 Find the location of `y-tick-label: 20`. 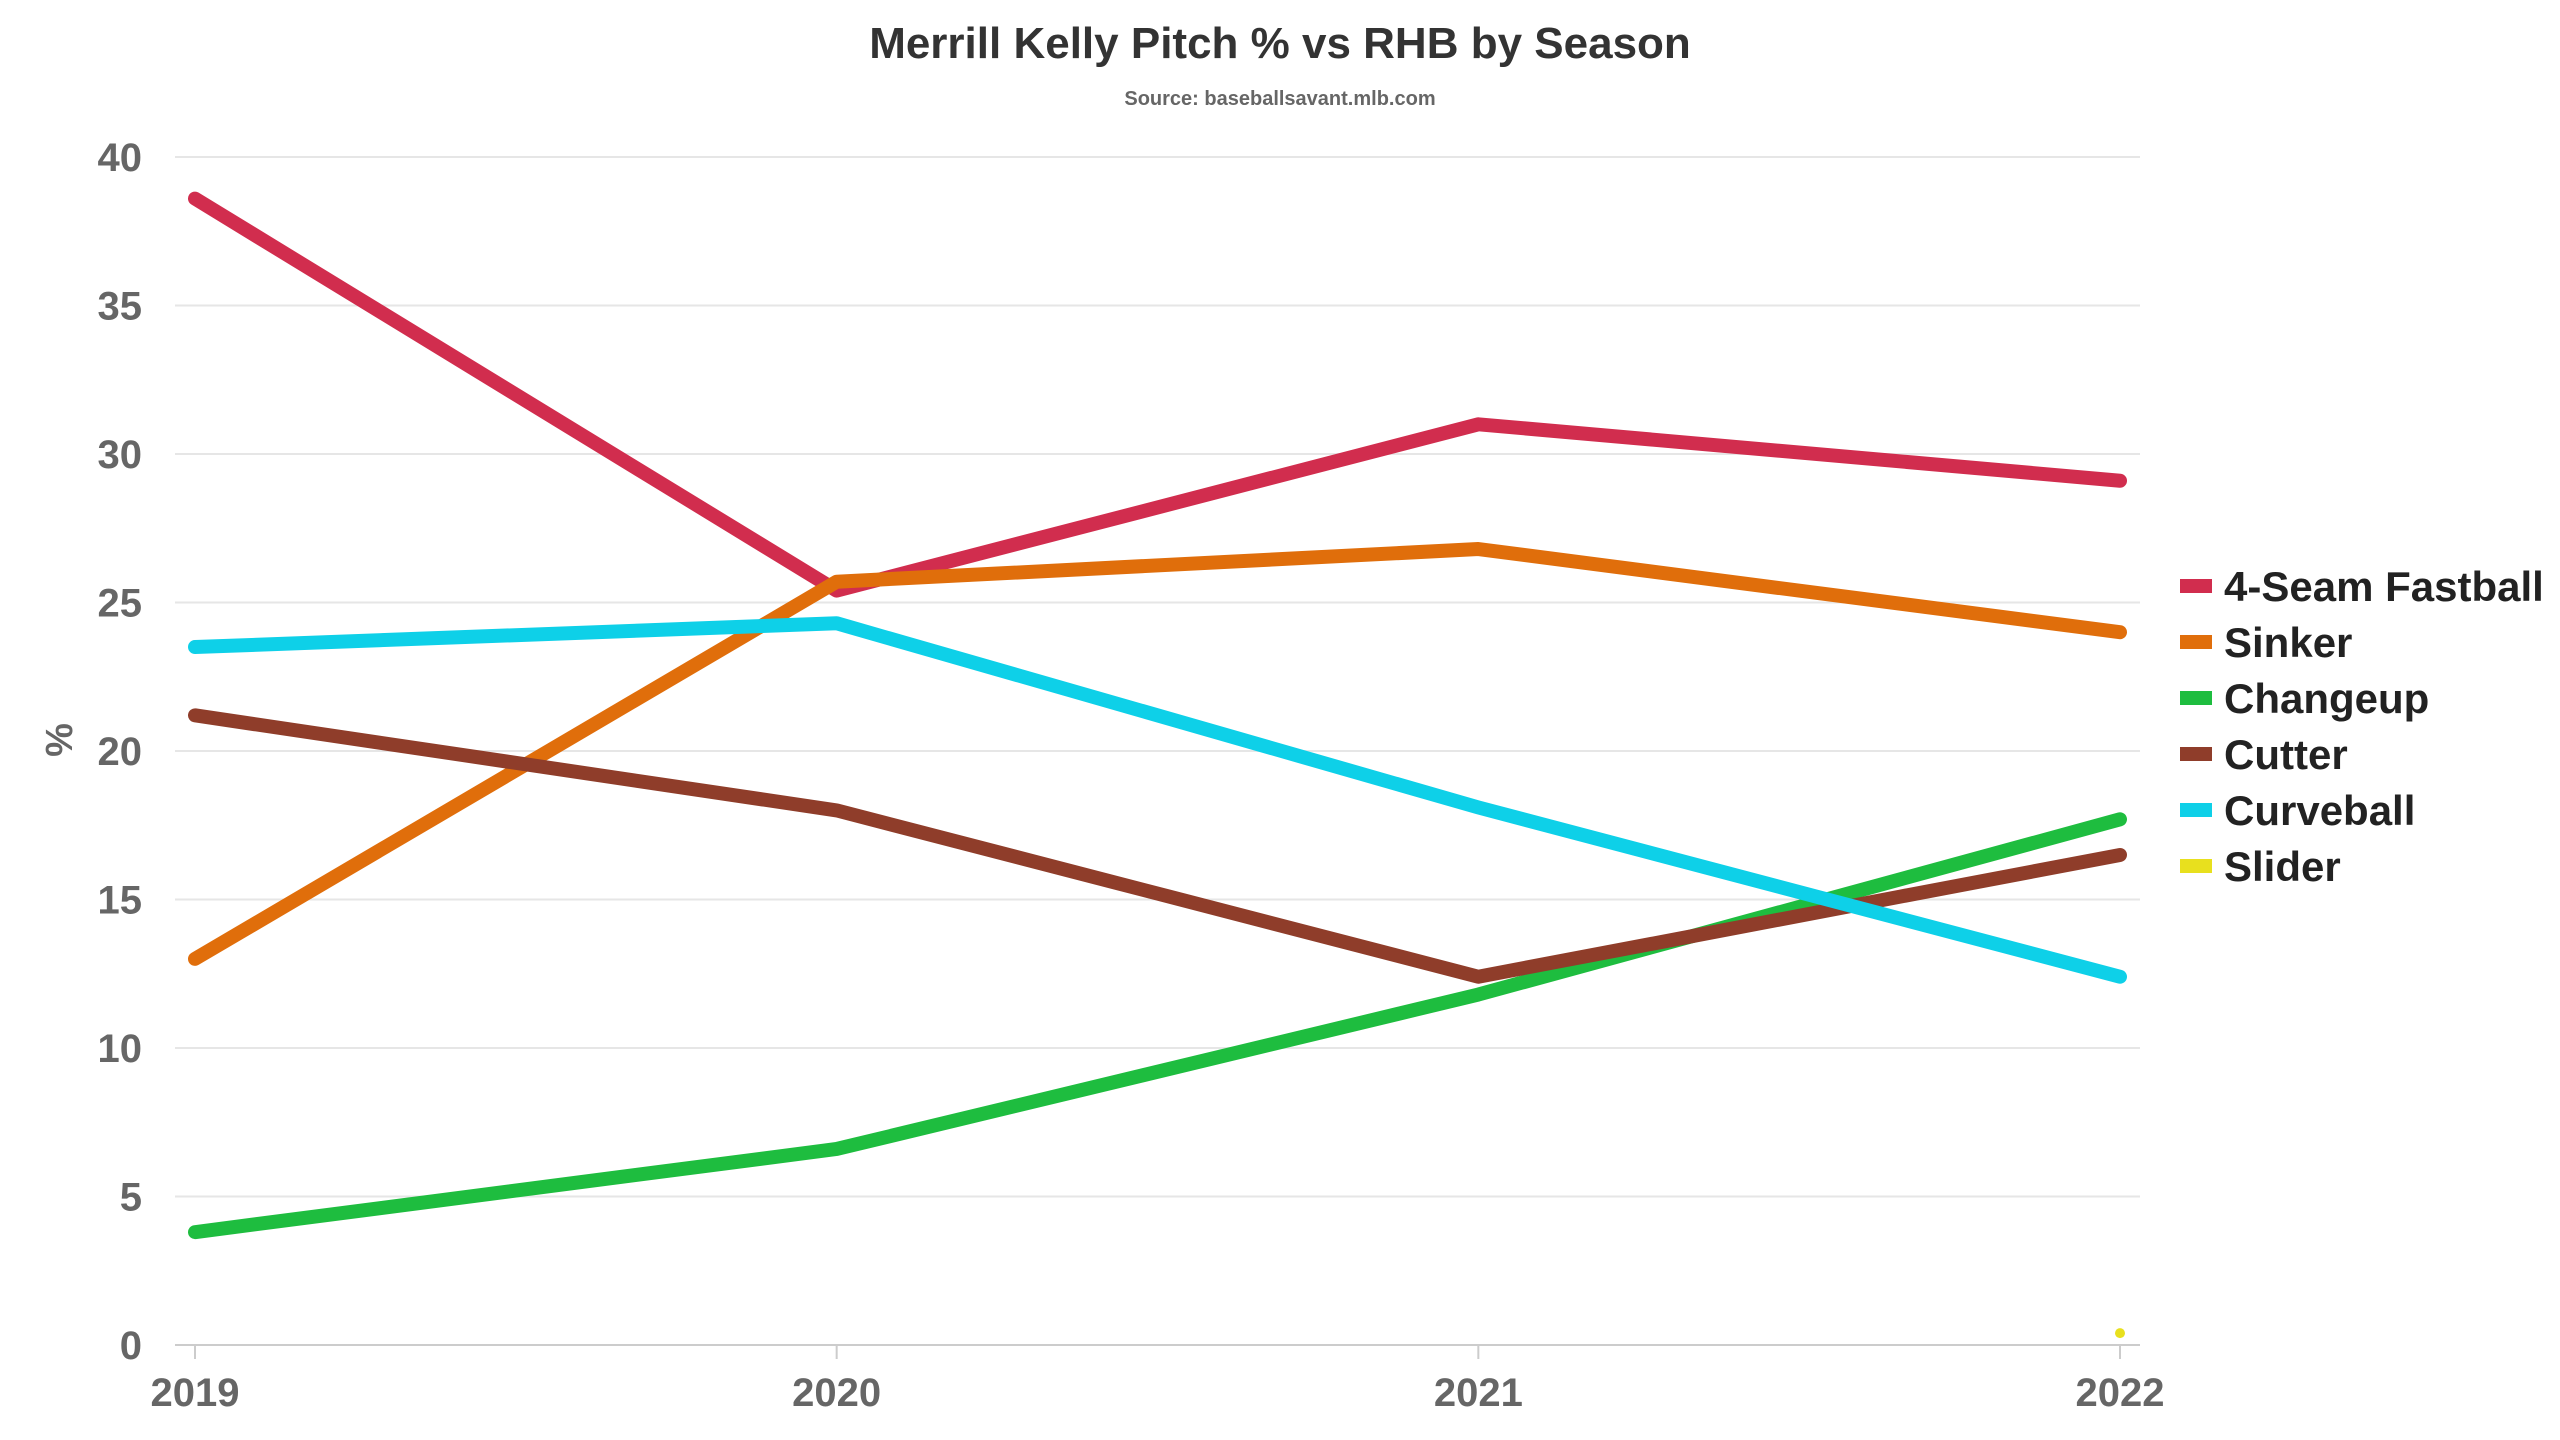

y-tick-label: 20 is located at coordinates (120, 752).